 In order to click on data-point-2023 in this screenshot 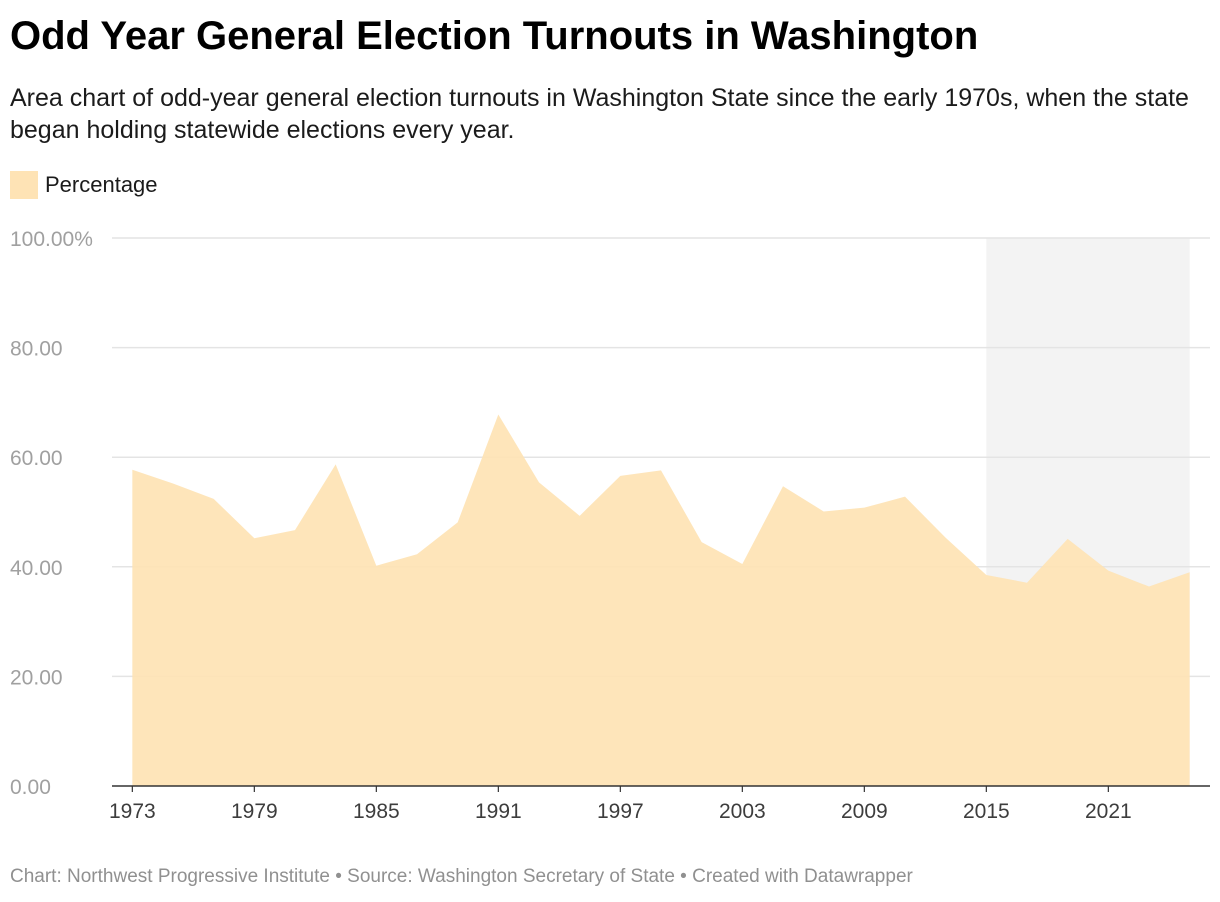, I will do `click(1149, 587)`.